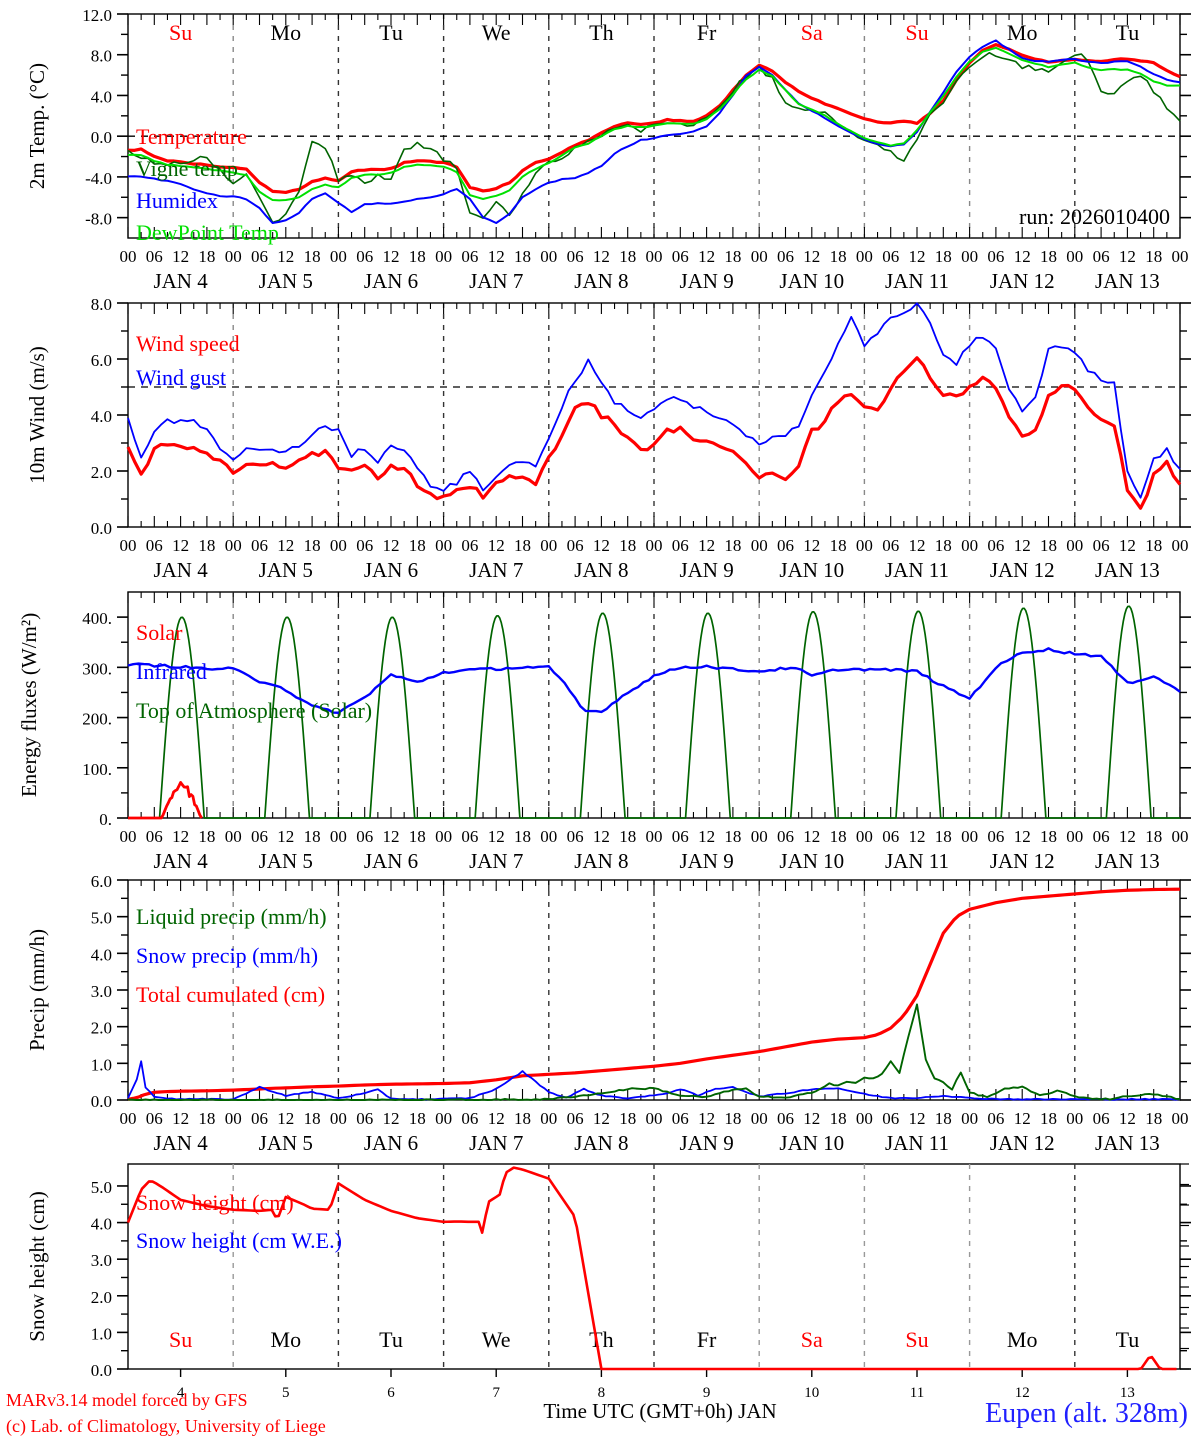 The image size is (1194, 1440). I want to click on y-tick-label: -4.0, so click(98, 178).